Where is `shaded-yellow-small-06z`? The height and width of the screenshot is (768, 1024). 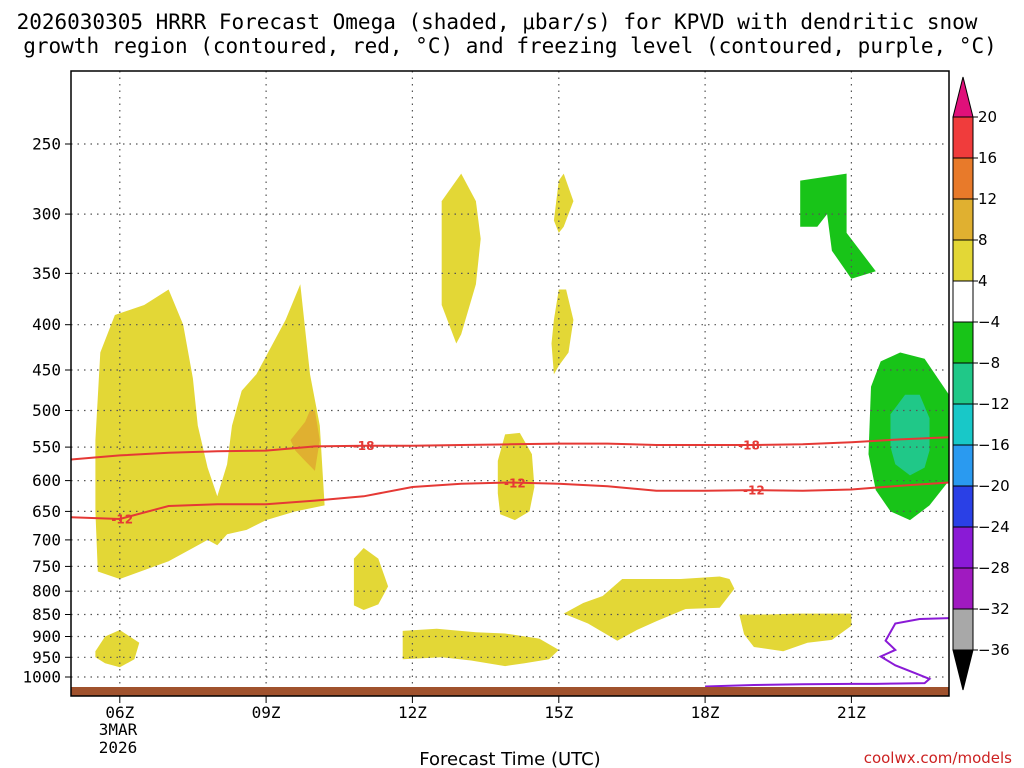
shaded-yellow-small-06z is located at coordinates (117, 649).